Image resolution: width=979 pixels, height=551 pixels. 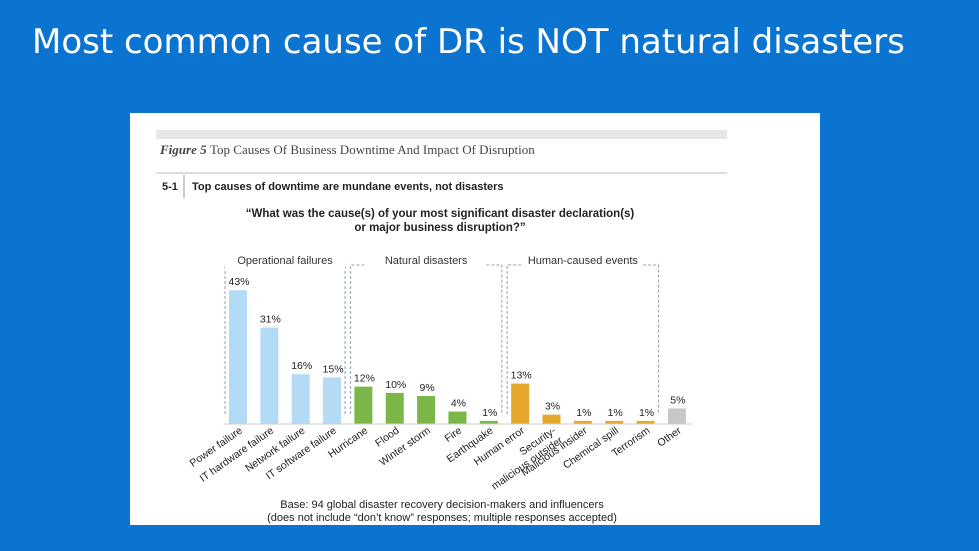 What do you see at coordinates (441, 134) in the screenshot?
I see `figure-header-band` at bounding box center [441, 134].